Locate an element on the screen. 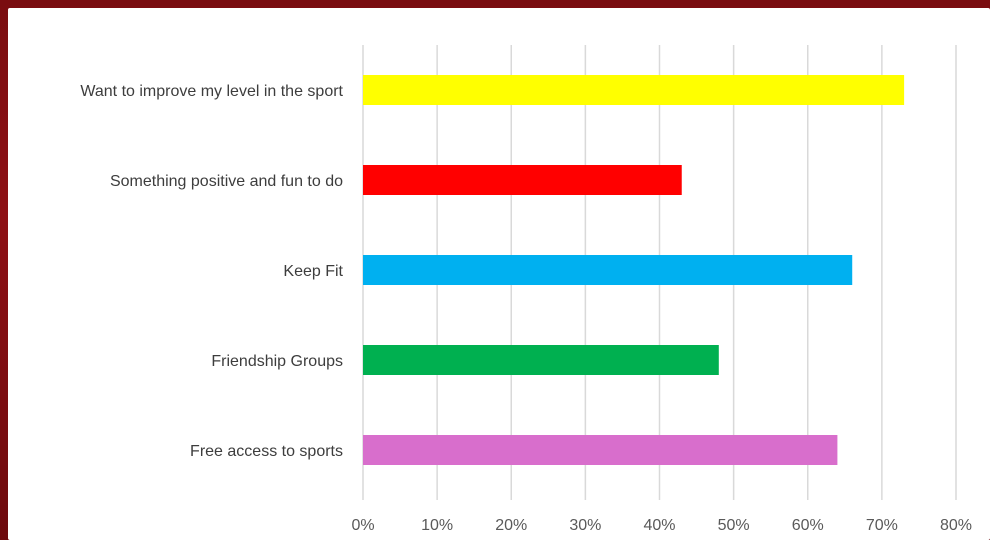 Image resolution: width=990 pixels, height=540 pixels. x-tick-label: 10% is located at coordinates (437, 525).